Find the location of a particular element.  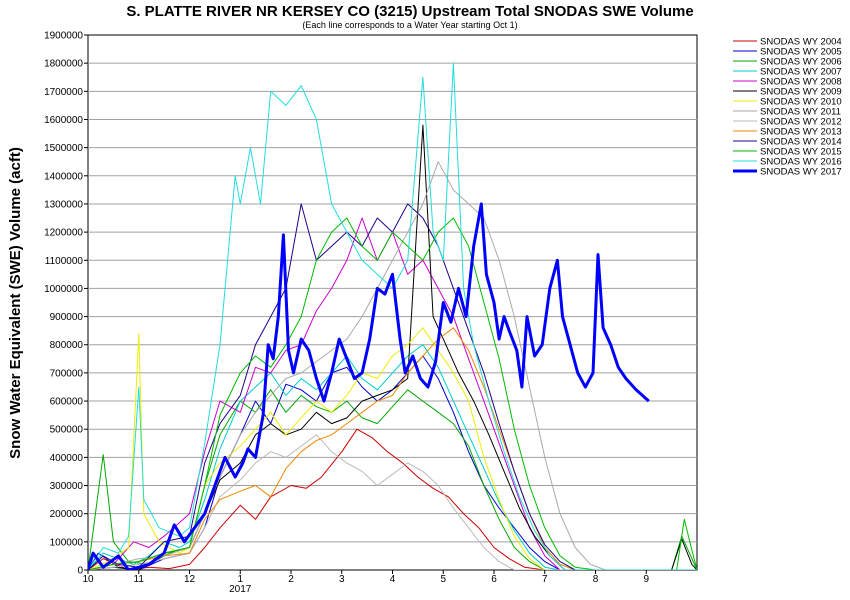

x-tick-label: 4 is located at coordinates (393, 579).